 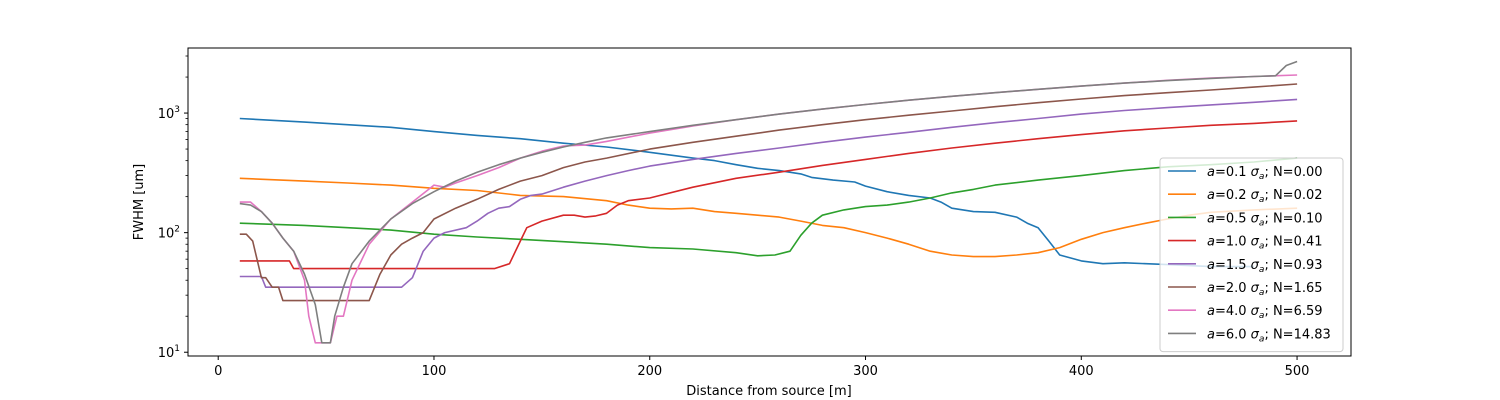 I want to click on legend-mid: =0.2, so click(x=1233, y=195).